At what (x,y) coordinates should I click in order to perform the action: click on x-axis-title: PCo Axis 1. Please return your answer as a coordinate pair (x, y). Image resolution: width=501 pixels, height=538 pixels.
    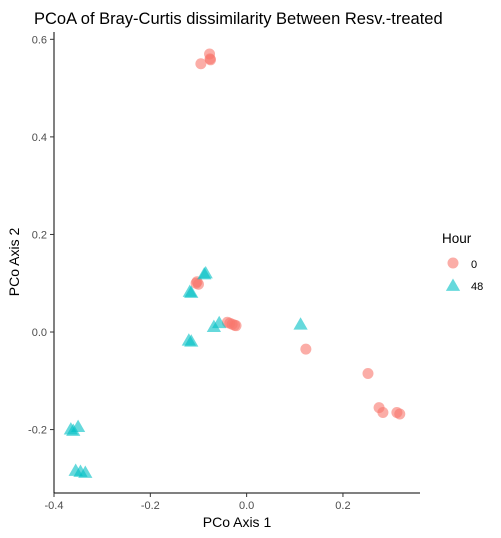
    Looking at the image, I should click on (237, 522).